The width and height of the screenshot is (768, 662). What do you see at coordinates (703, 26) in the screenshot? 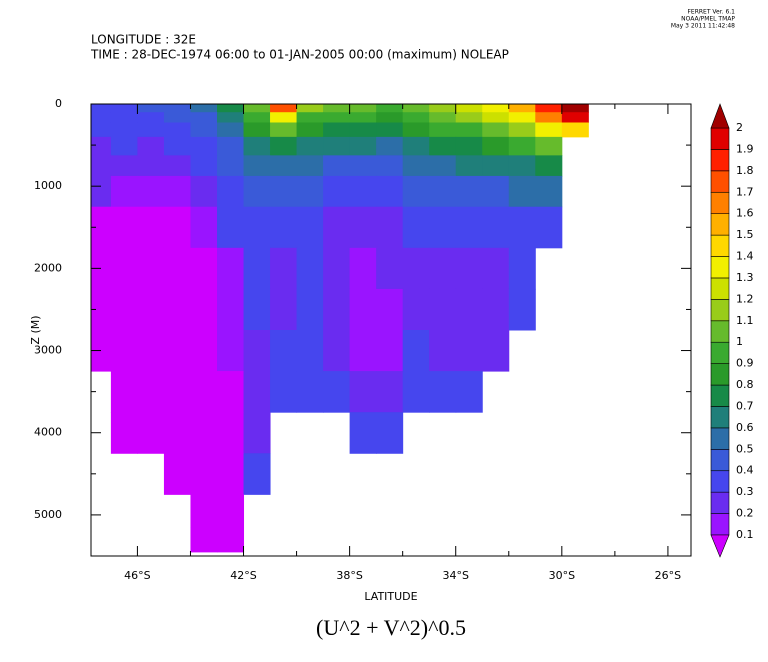
I see `stamp: May 3 2011 11:42:48` at bounding box center [703, 26].